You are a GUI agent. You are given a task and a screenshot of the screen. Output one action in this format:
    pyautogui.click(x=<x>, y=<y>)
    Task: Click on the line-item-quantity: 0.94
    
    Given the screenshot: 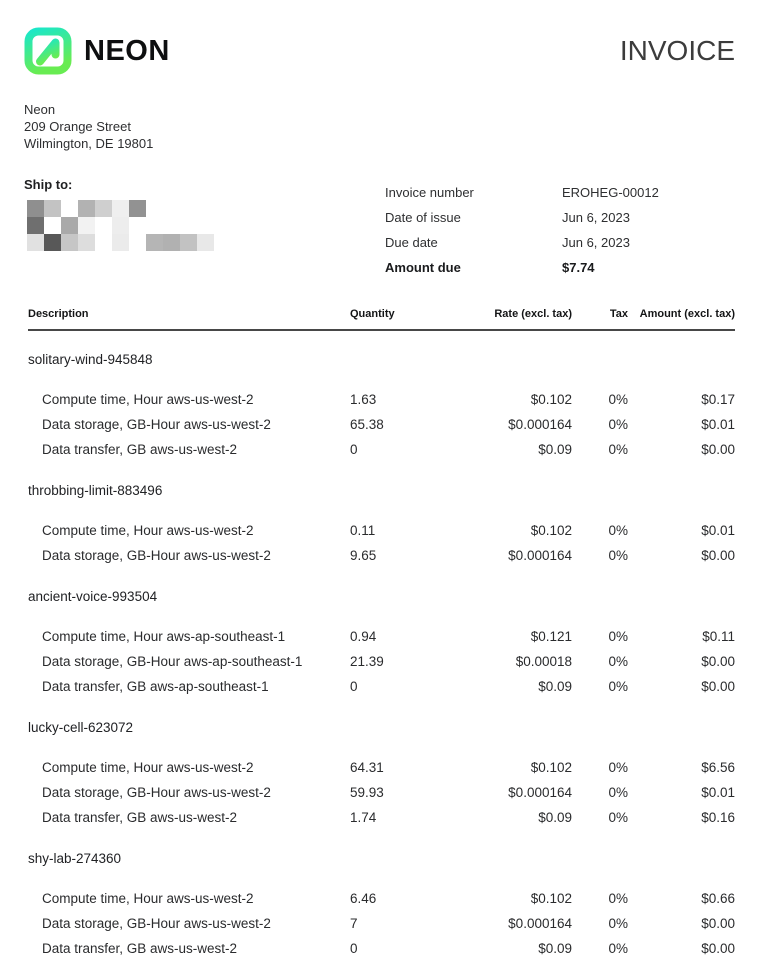 What is the action you would take?
    pyautogui.click(x=363, y=636)
    